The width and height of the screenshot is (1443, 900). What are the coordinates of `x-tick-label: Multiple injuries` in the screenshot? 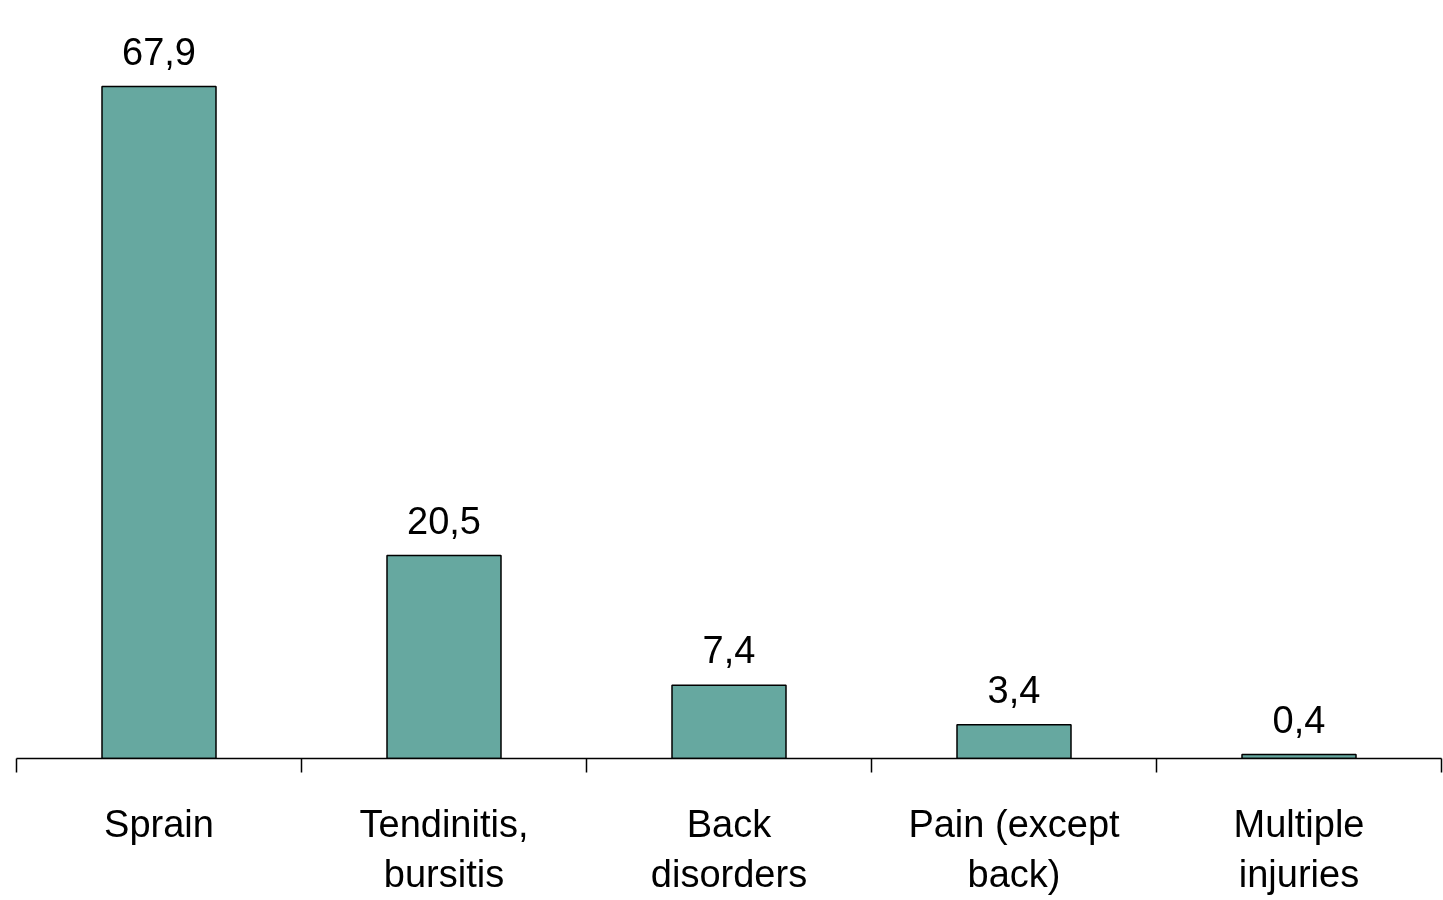 It's located at (1299, 848).